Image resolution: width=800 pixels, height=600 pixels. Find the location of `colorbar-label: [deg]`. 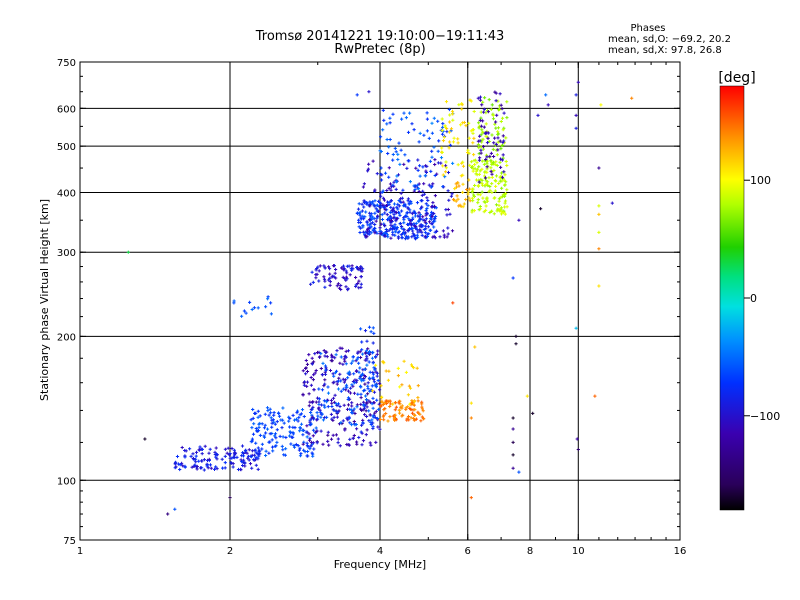

colorbar-label: [deg] is located at coordinates (736, 78).